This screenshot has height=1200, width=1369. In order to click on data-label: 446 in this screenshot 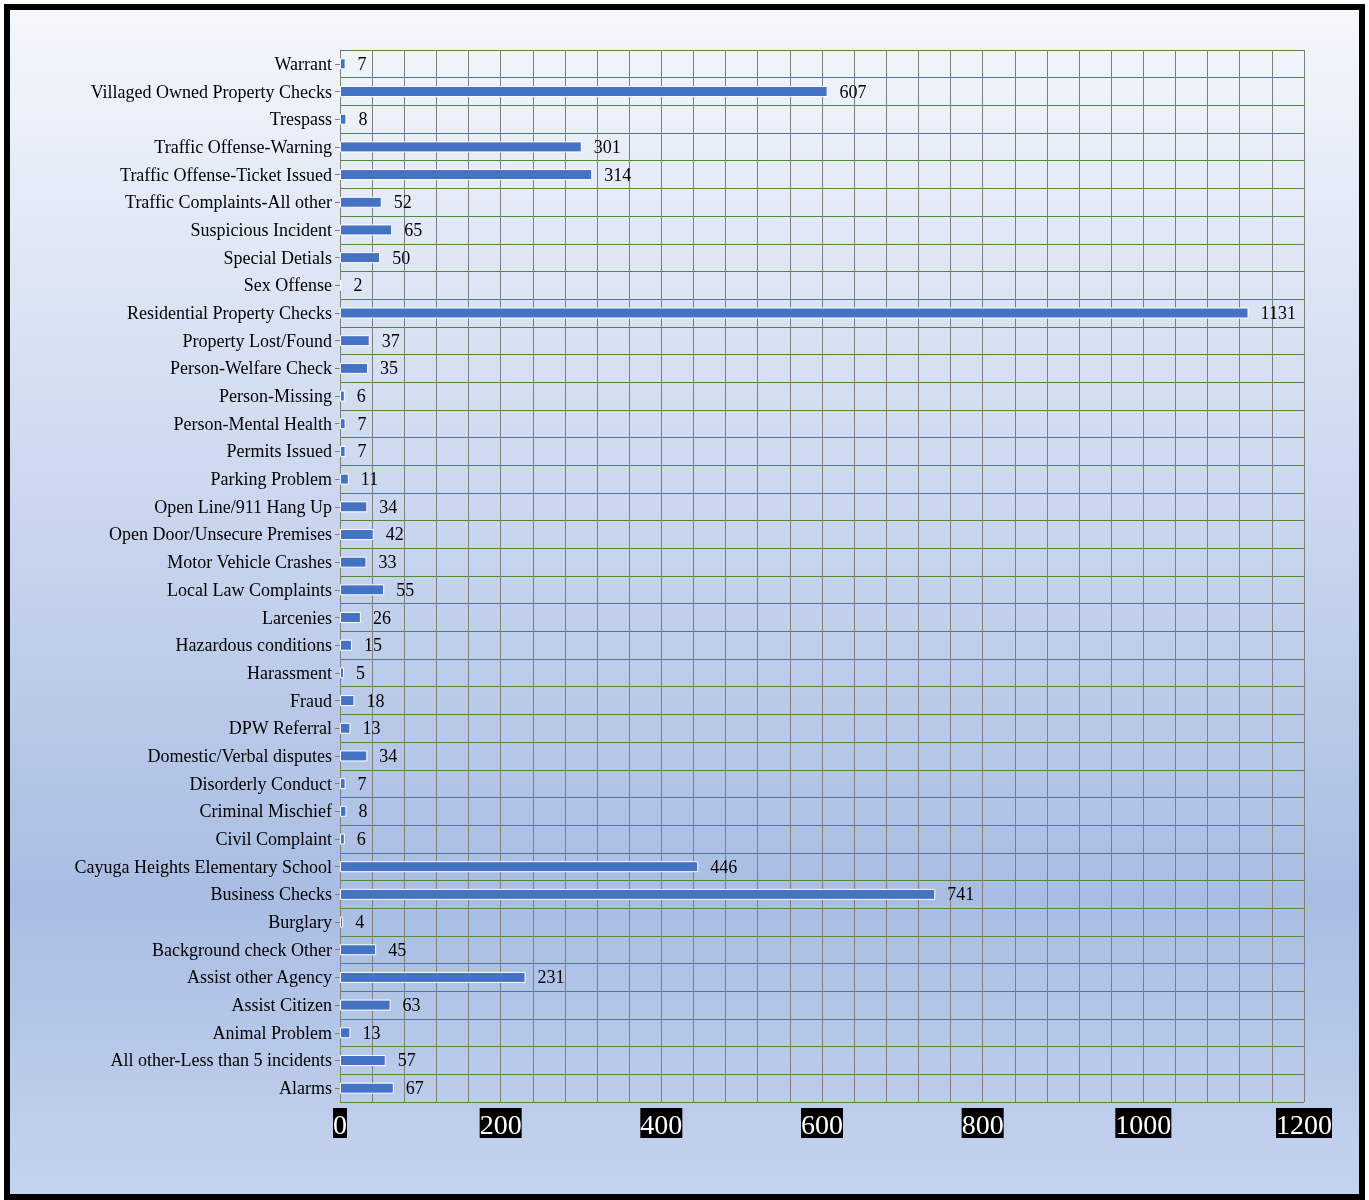, I will do `click(724, 866)`.